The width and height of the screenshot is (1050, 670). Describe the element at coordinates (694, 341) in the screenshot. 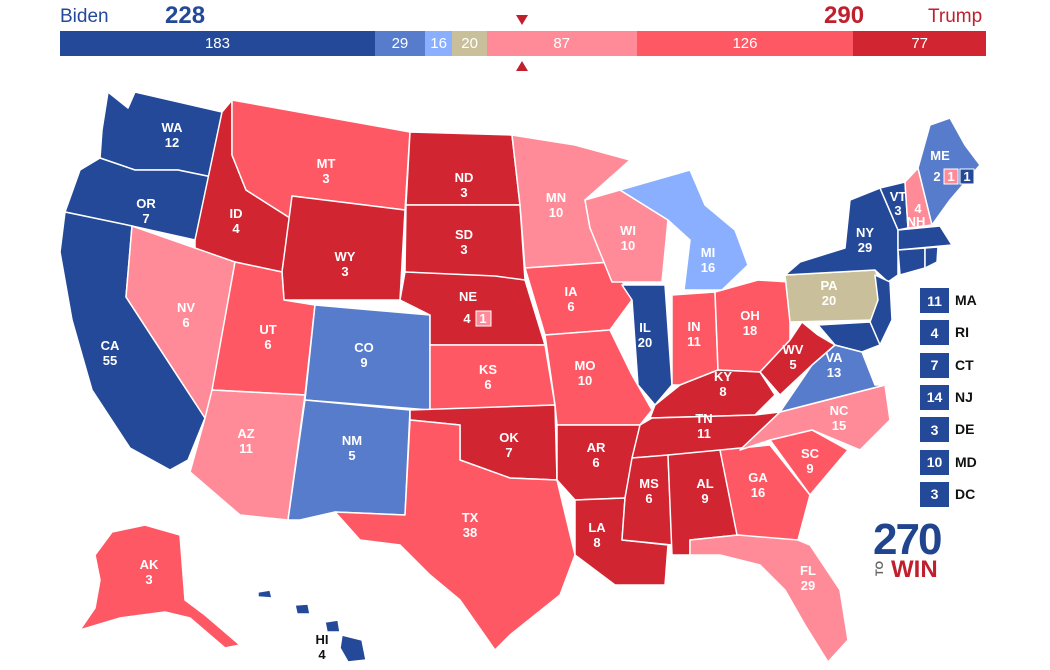

I see `state-ev-IN: 11` at that location.